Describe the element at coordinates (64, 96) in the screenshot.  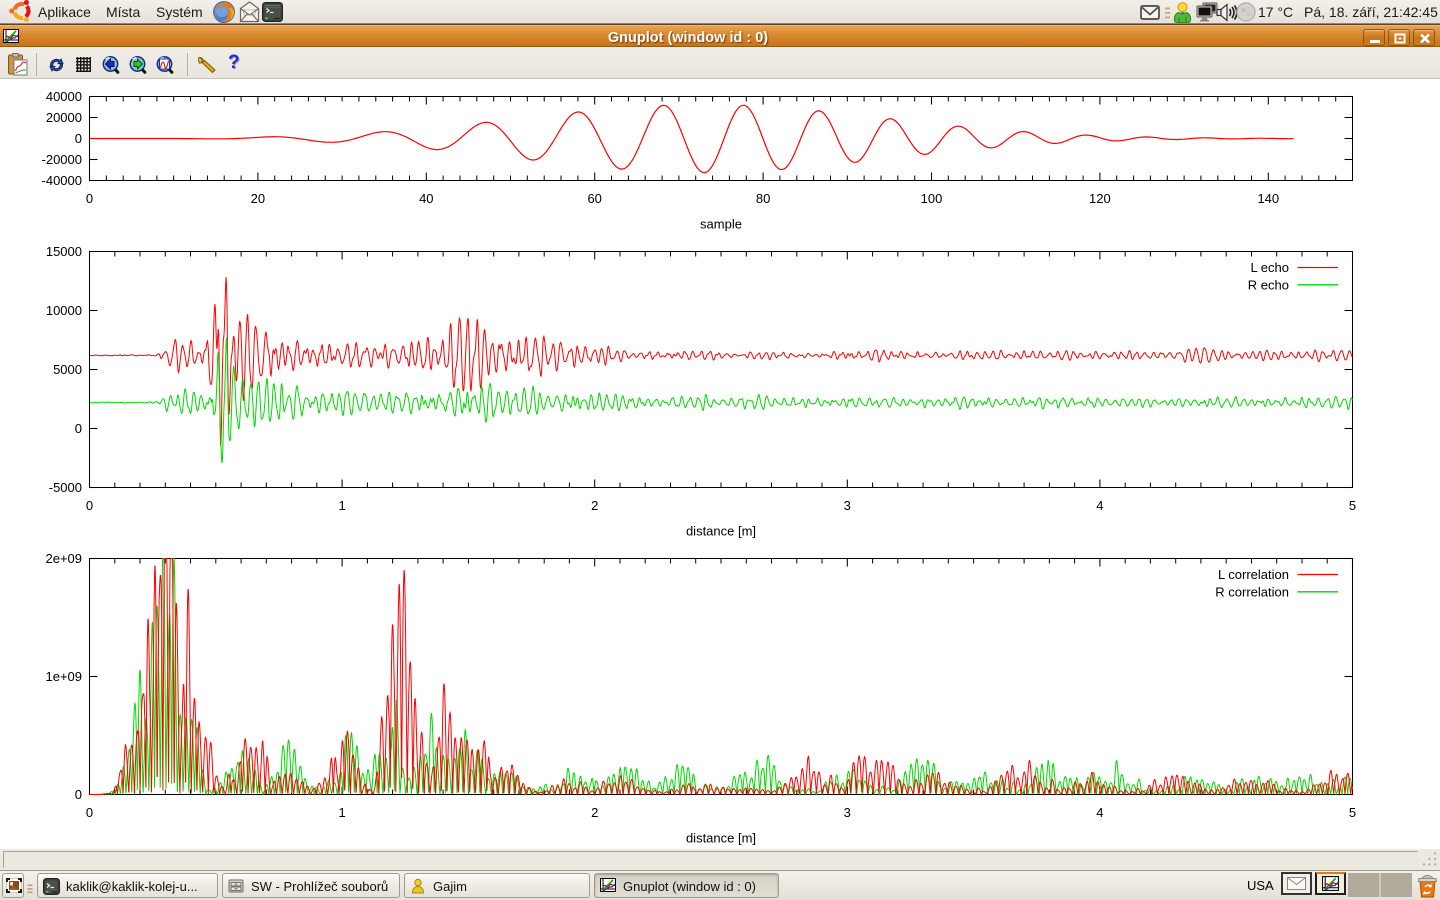
I see `svg-text: 40000` at that location.